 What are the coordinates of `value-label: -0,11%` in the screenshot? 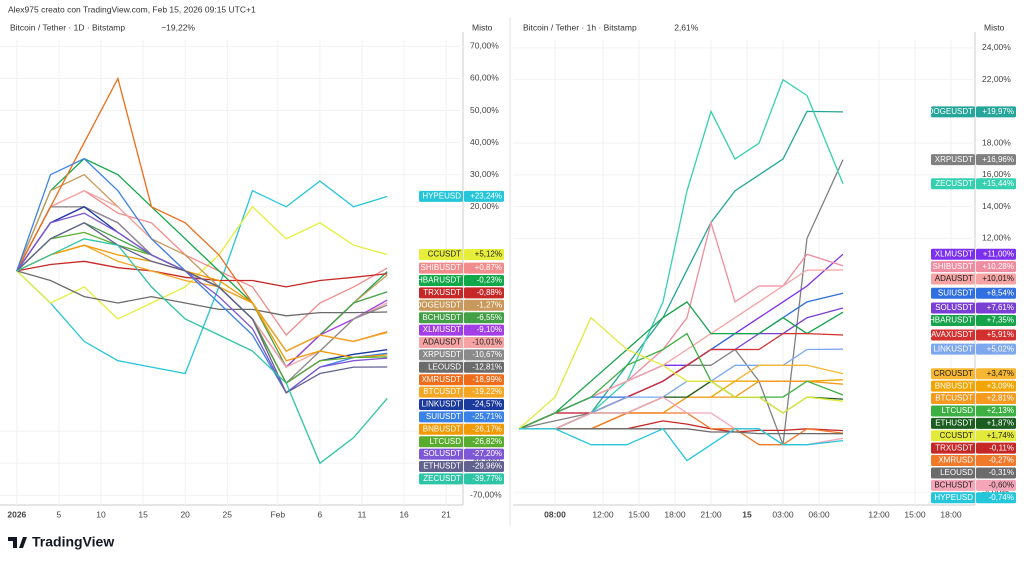 It's located at (1001, 447).